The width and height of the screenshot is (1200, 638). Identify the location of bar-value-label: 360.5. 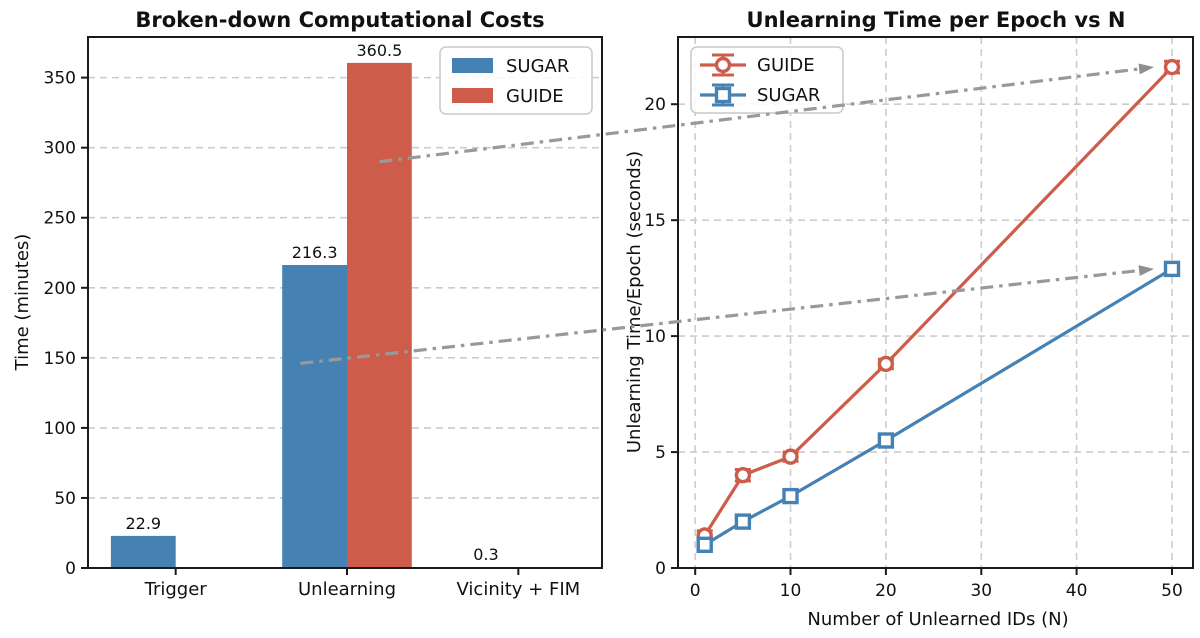
(379, 50).